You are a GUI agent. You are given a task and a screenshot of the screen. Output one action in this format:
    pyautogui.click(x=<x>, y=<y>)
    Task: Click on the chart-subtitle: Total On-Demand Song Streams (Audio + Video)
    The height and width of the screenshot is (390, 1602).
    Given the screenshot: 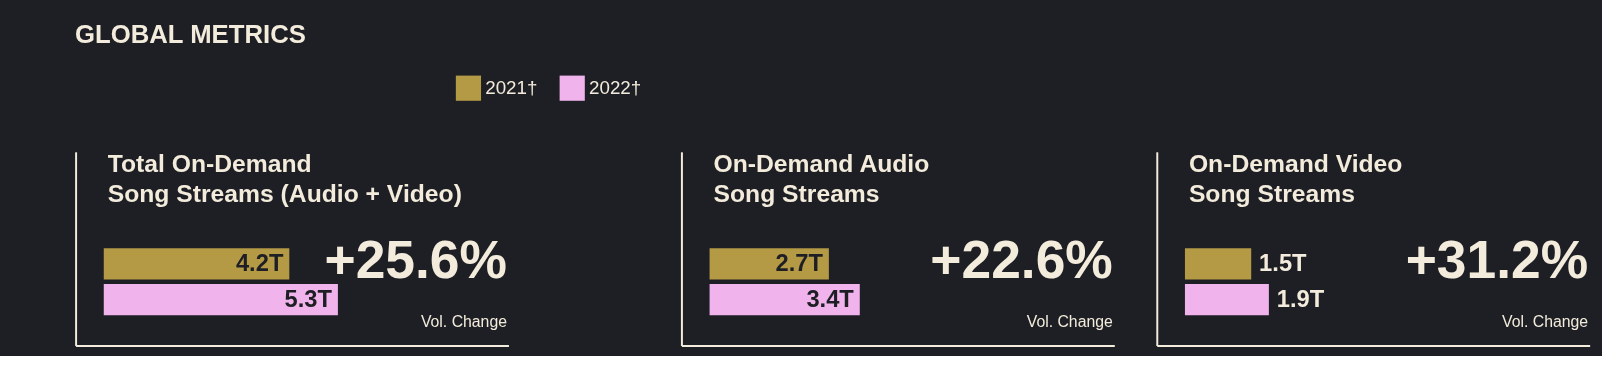 What is the action you would take?
    pyautogui.click(x=284, y=178)
    